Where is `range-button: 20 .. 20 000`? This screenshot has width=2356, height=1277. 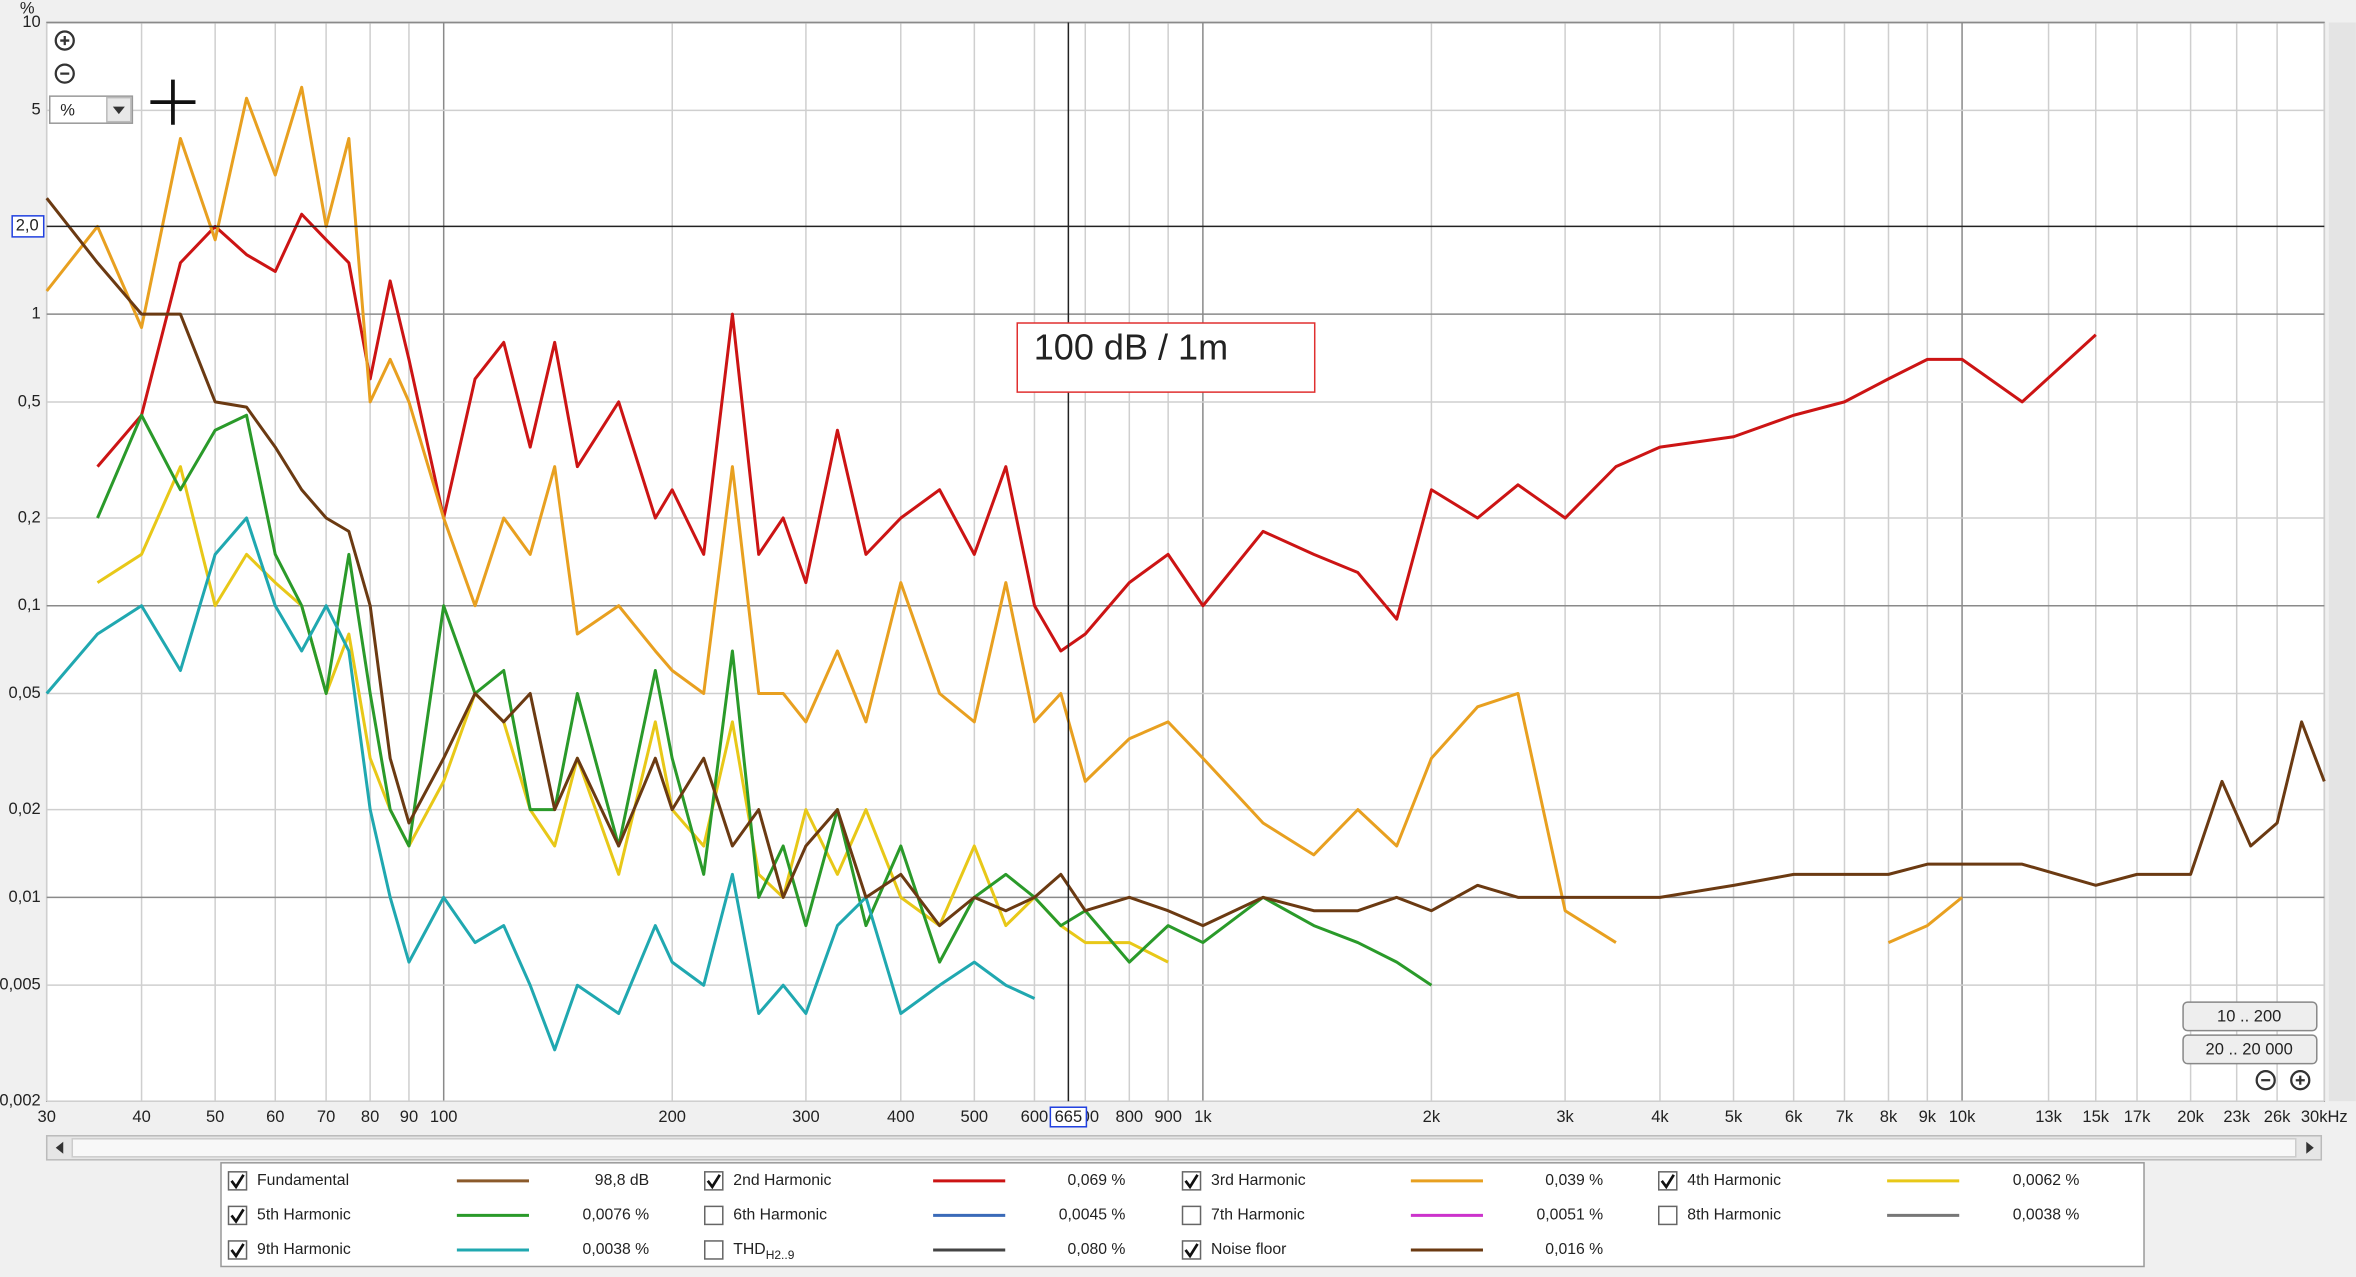 range-button: 20 .. 20 000 is located at coordinates (2250, 1049).